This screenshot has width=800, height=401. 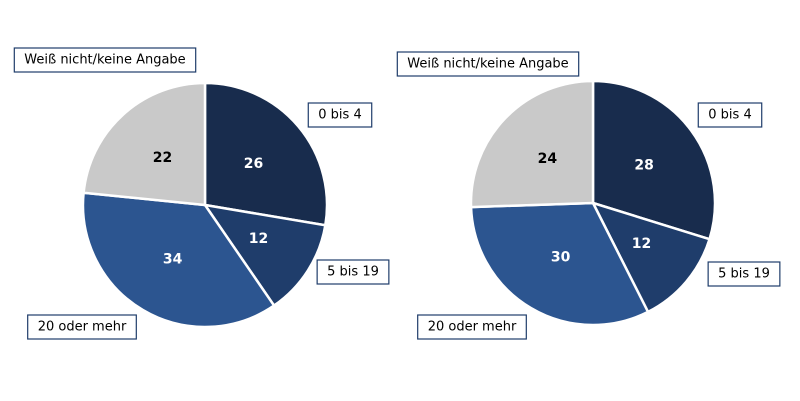 What do you see at coordinates (548, 159) in the screenshot?
I see `value-label: 24` at bounding box center [548, 159].